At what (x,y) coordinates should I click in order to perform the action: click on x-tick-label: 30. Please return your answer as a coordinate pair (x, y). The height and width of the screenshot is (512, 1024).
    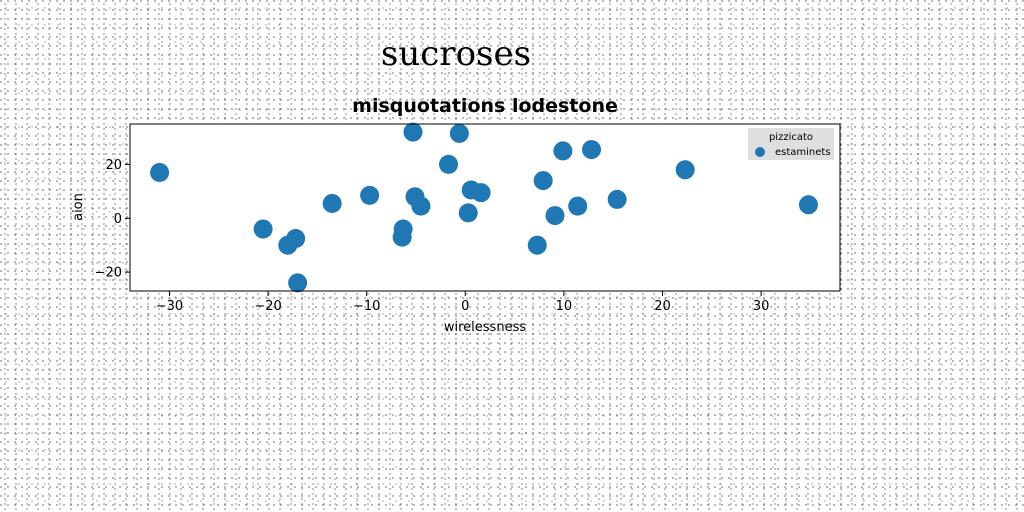
    Looking at the image, I should click on (761, 306).